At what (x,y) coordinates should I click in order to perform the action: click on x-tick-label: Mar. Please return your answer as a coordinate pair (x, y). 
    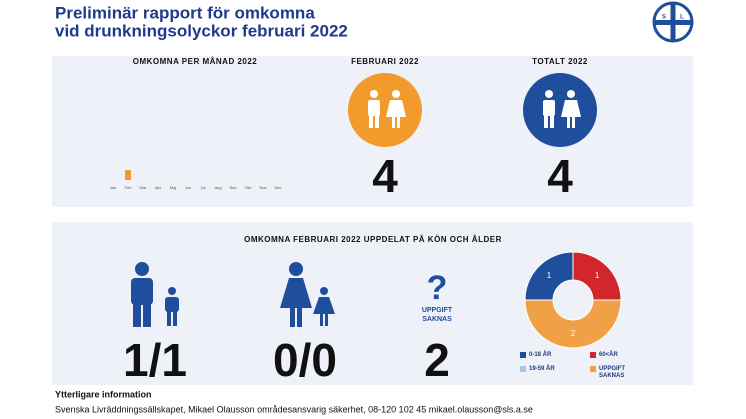
    Looking at the image, I should click on (144, 187).